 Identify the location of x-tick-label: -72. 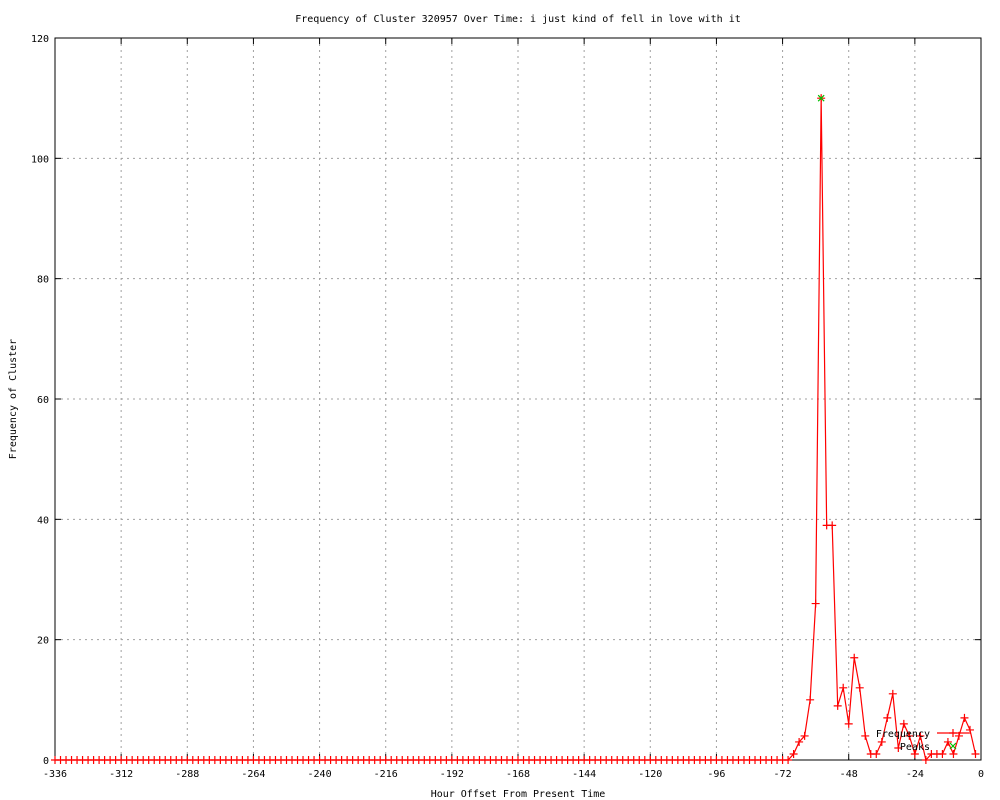
(783, 774).